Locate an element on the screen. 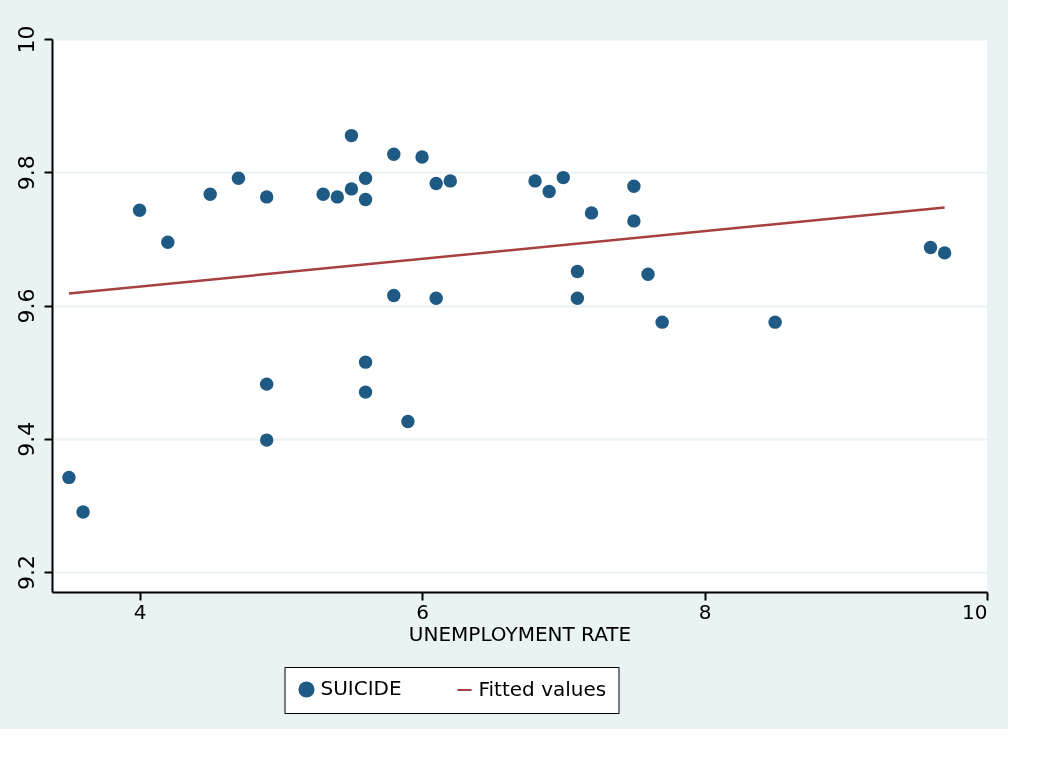 This screenshot has width=1051, height=771. legend-label: Fitted values is located at coordinates (542, 689).